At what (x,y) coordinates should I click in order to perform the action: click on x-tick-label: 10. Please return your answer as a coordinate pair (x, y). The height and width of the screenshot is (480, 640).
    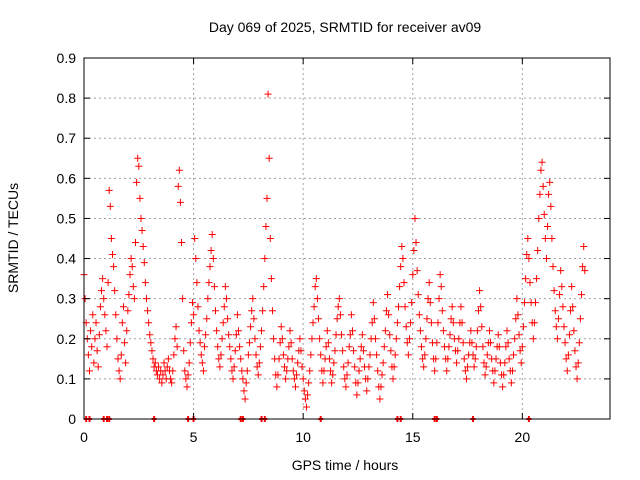
    Looking at the image, I should click on (303, 437).